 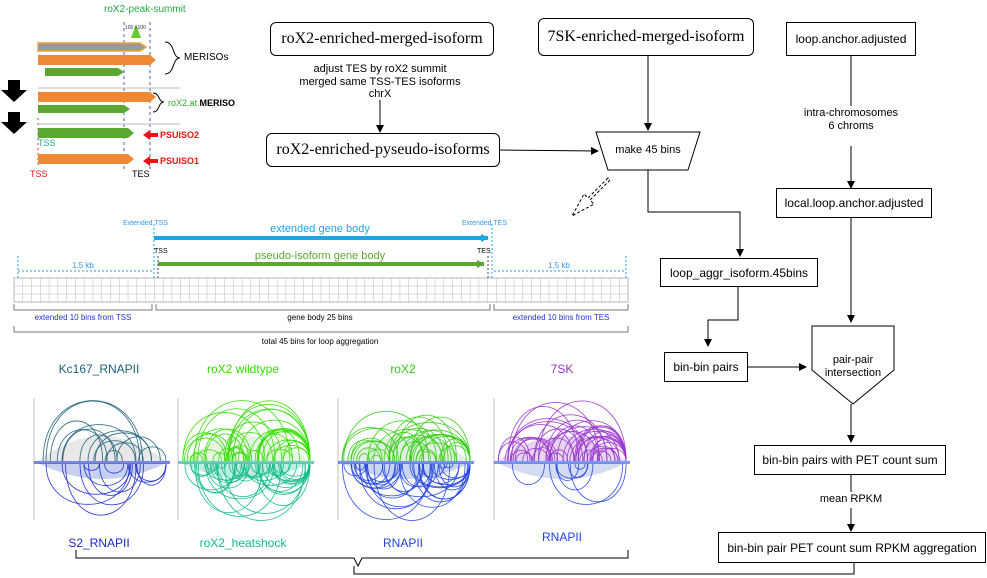 I want to click on extended-gene-body-label: extended gene body, so click(x=320, y=229).